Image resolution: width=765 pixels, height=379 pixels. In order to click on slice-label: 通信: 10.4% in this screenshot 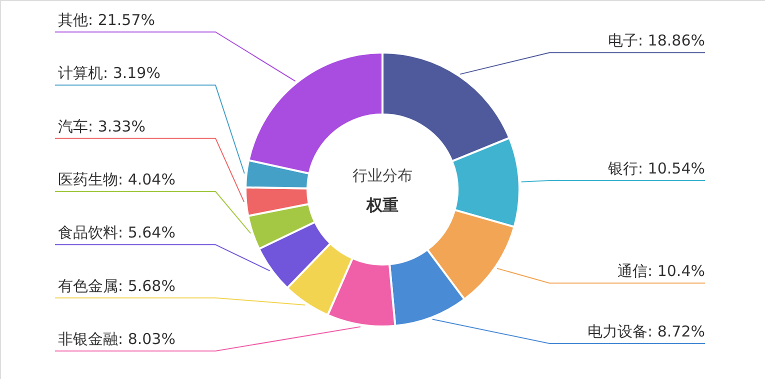, I will do `click(661, 271)`.